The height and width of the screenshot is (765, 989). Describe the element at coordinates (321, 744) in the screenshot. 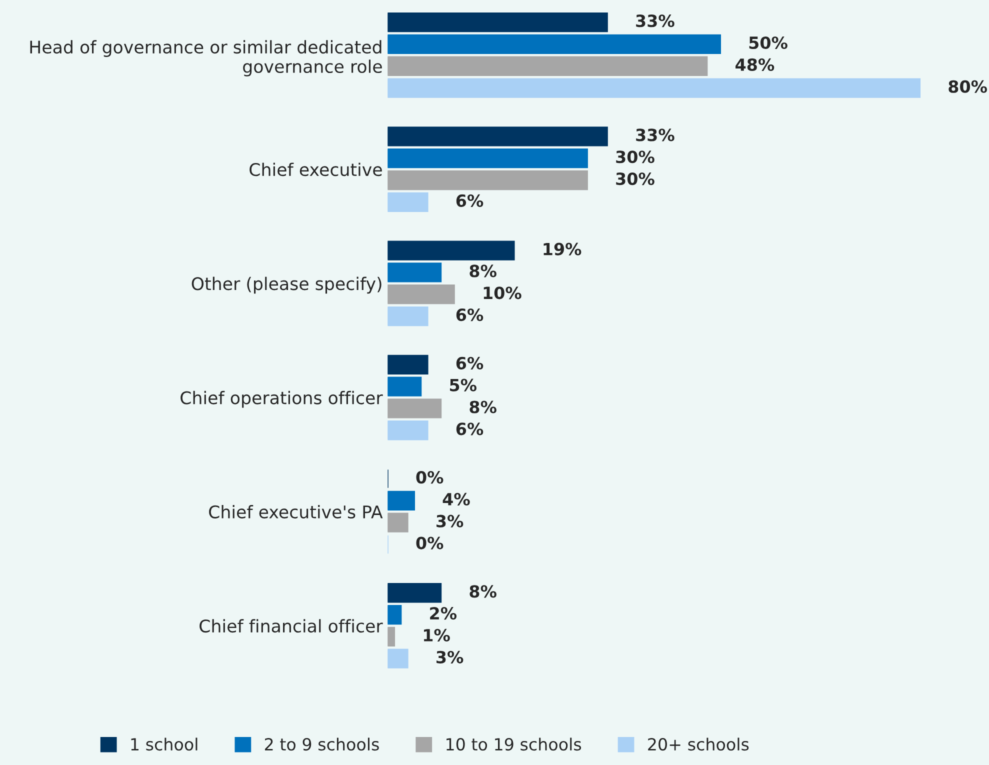

I see `legend-label: 2 to 9 schools` at that location.